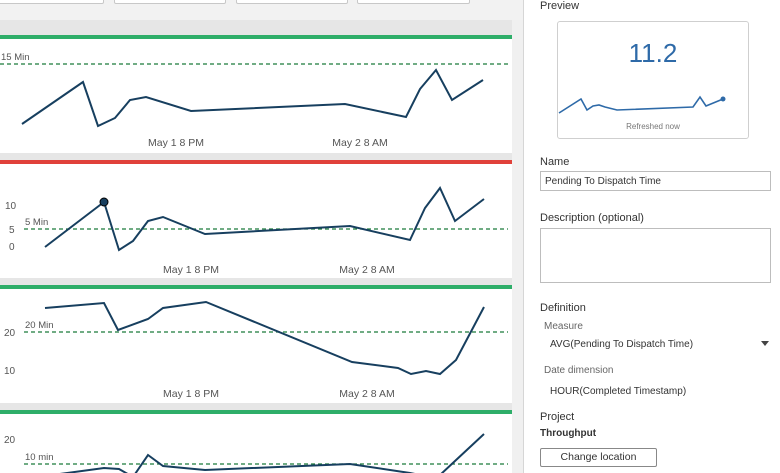  I want to click on measure-dropdown: AVG(Pending To Dispatch Time), so click(657, 345).